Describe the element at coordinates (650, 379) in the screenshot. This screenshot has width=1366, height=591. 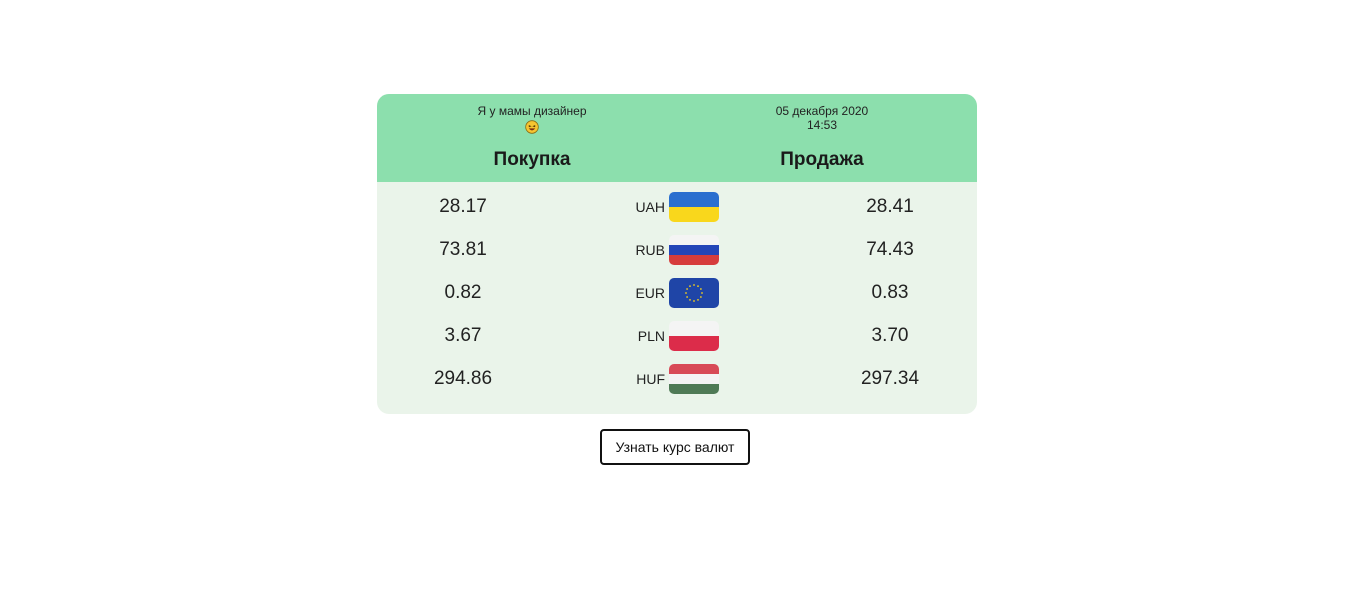
I see `currency-code: HUF` at that location.